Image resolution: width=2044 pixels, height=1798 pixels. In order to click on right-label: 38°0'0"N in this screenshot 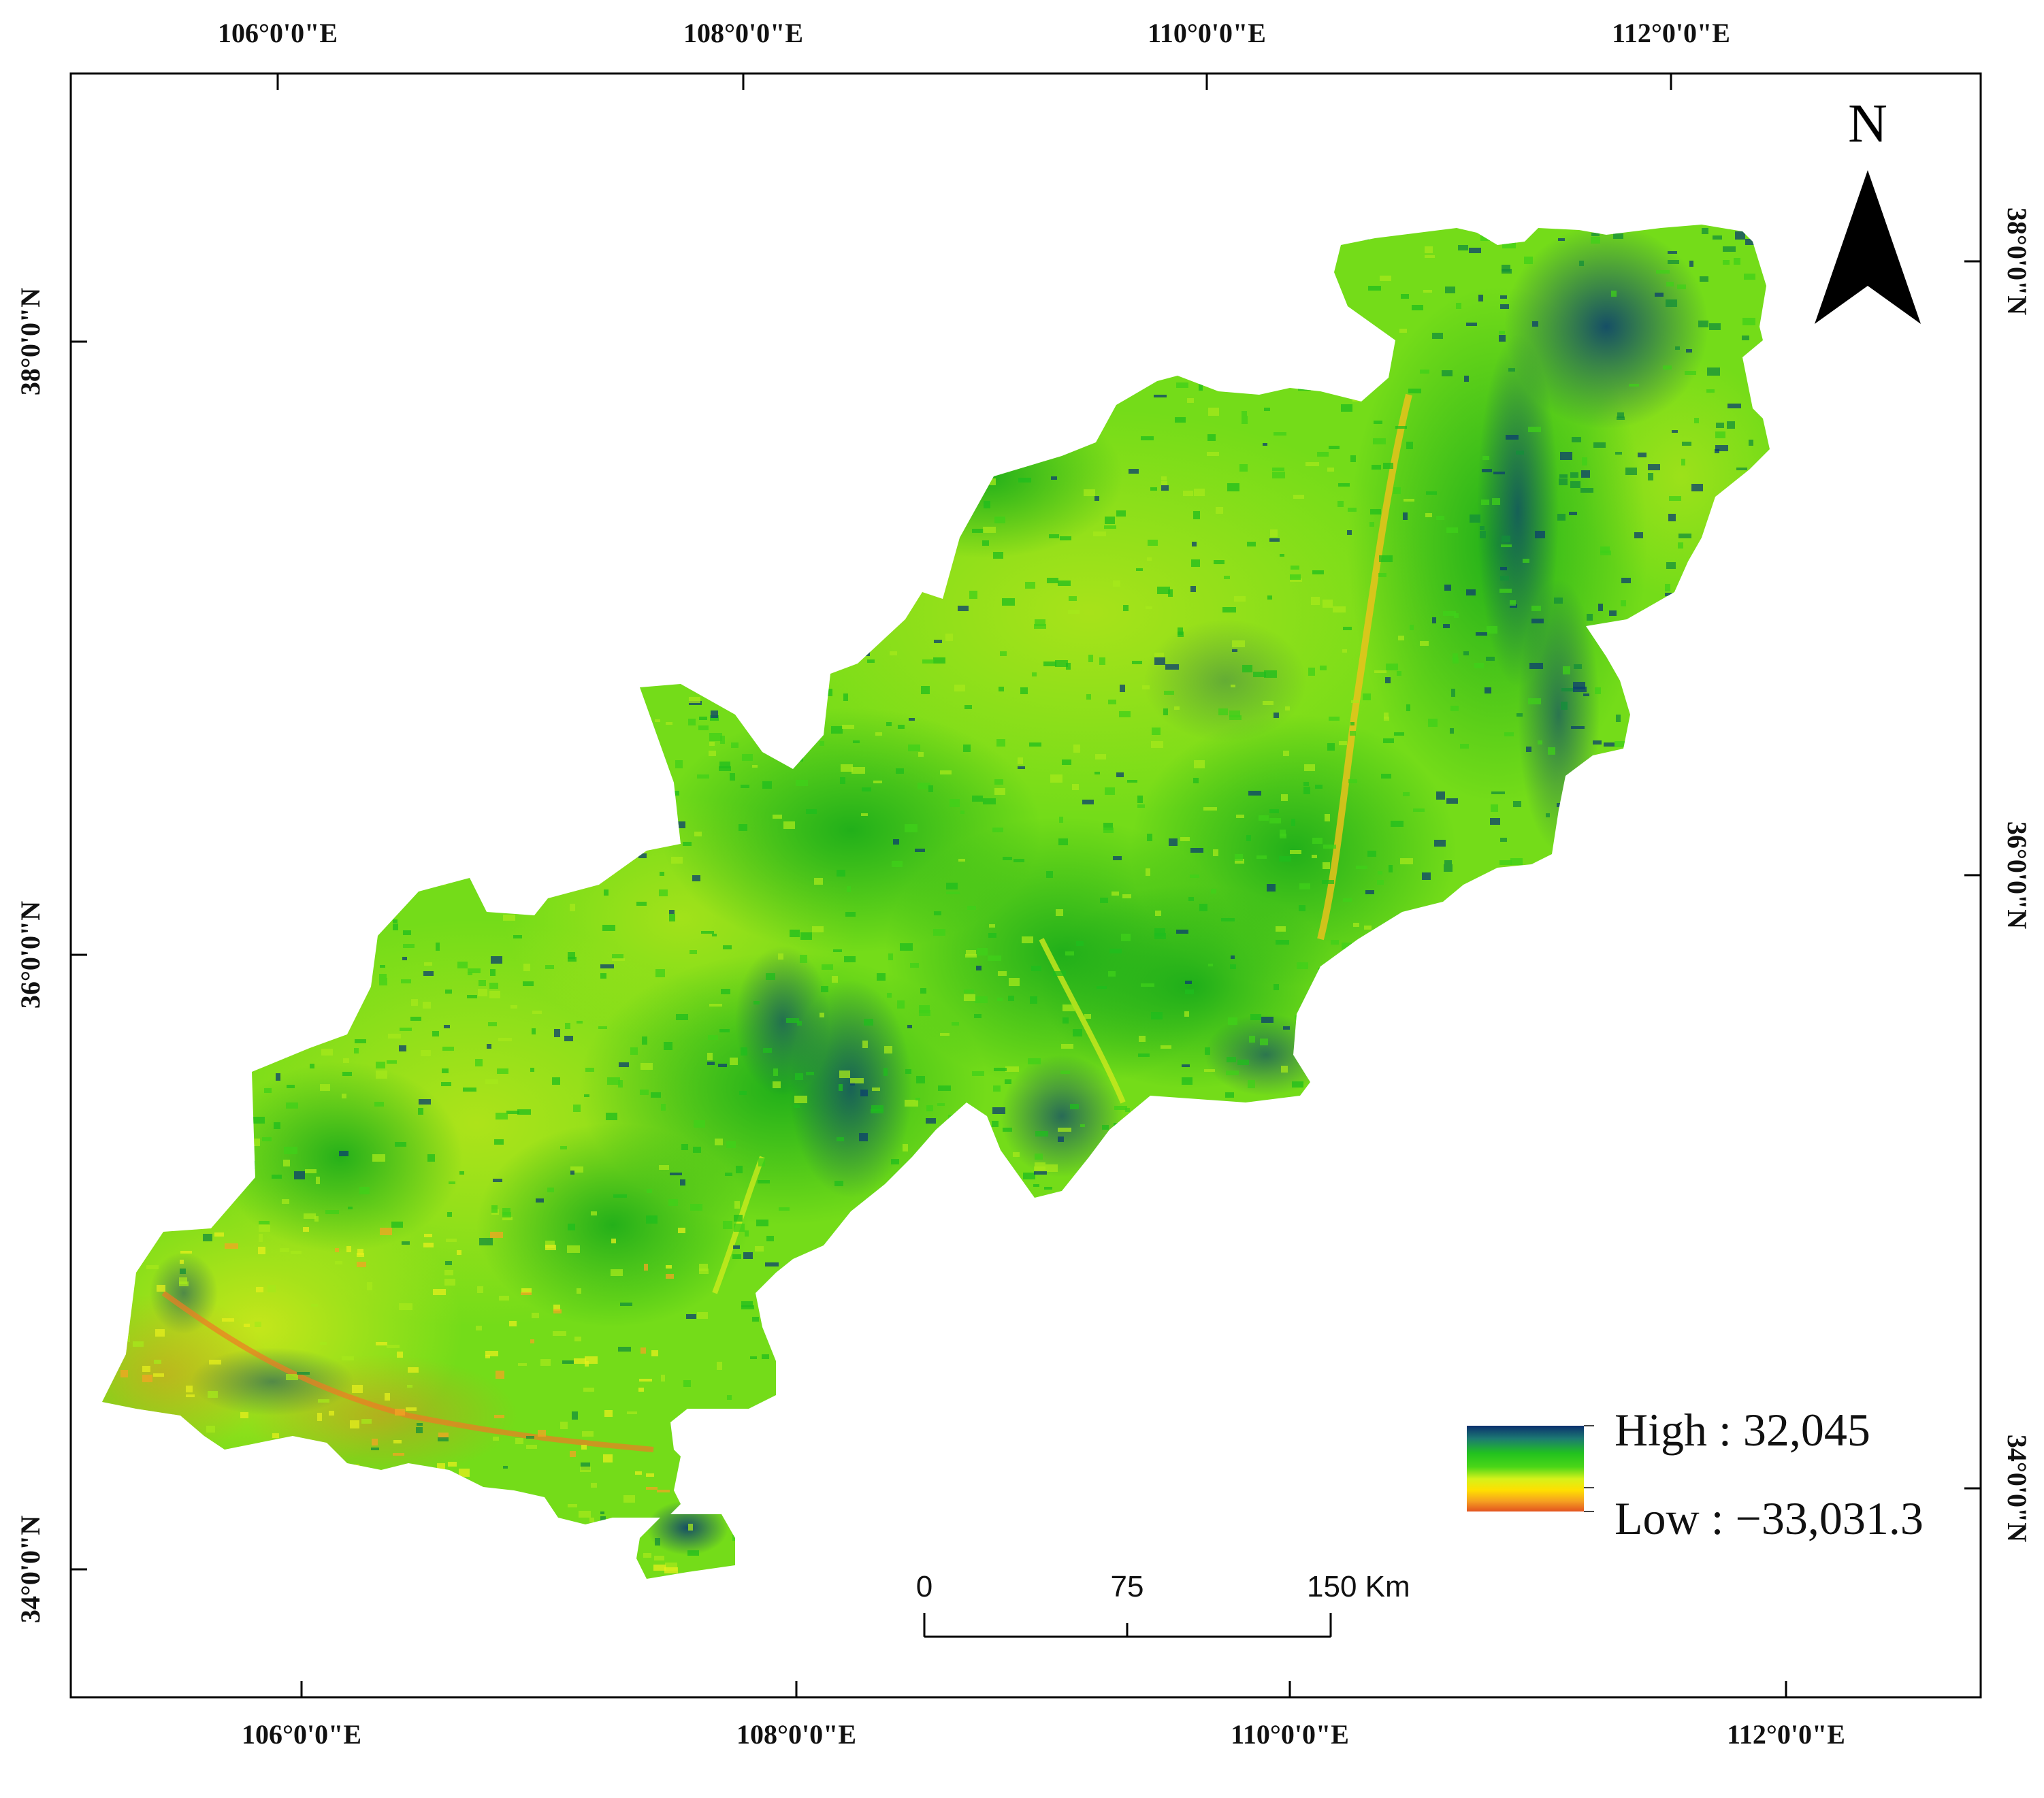, I will do `click(2017, 261)`.